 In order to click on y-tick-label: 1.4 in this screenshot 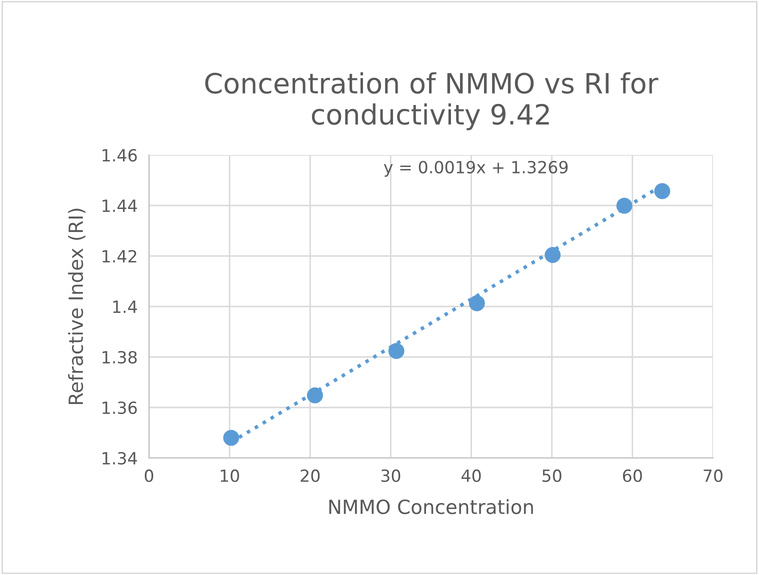, I will do `click(125, 306)`.